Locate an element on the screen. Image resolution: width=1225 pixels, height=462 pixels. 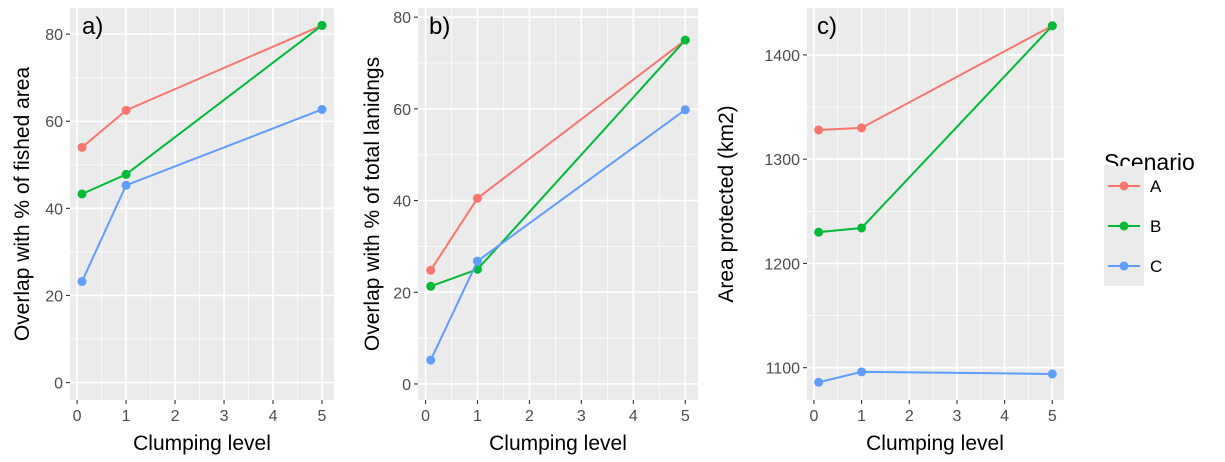
legend-label-b: B is located at coordinates (1155, 226).